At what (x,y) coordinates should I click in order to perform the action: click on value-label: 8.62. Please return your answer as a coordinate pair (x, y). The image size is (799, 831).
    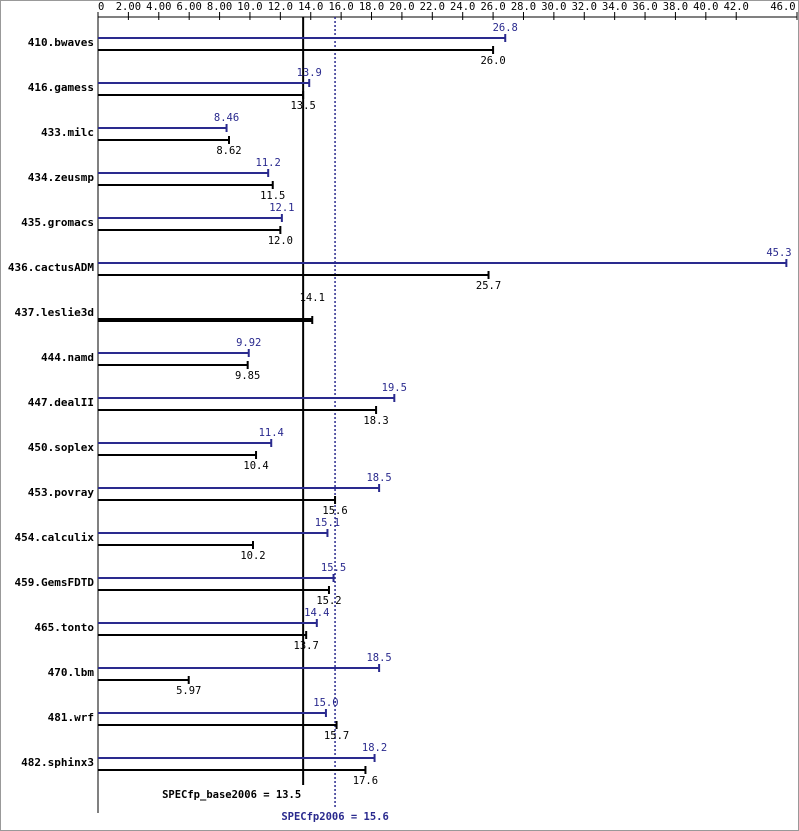
    Looking at the image, I should click on (228, 151).